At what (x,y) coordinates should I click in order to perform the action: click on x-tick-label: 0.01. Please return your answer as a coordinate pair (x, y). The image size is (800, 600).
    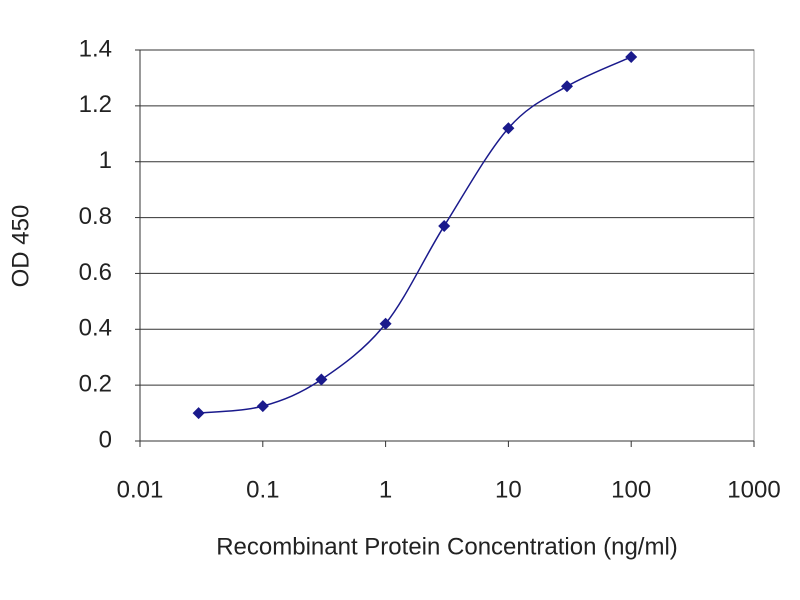
    Looking at the image, I should click on (140, 489).